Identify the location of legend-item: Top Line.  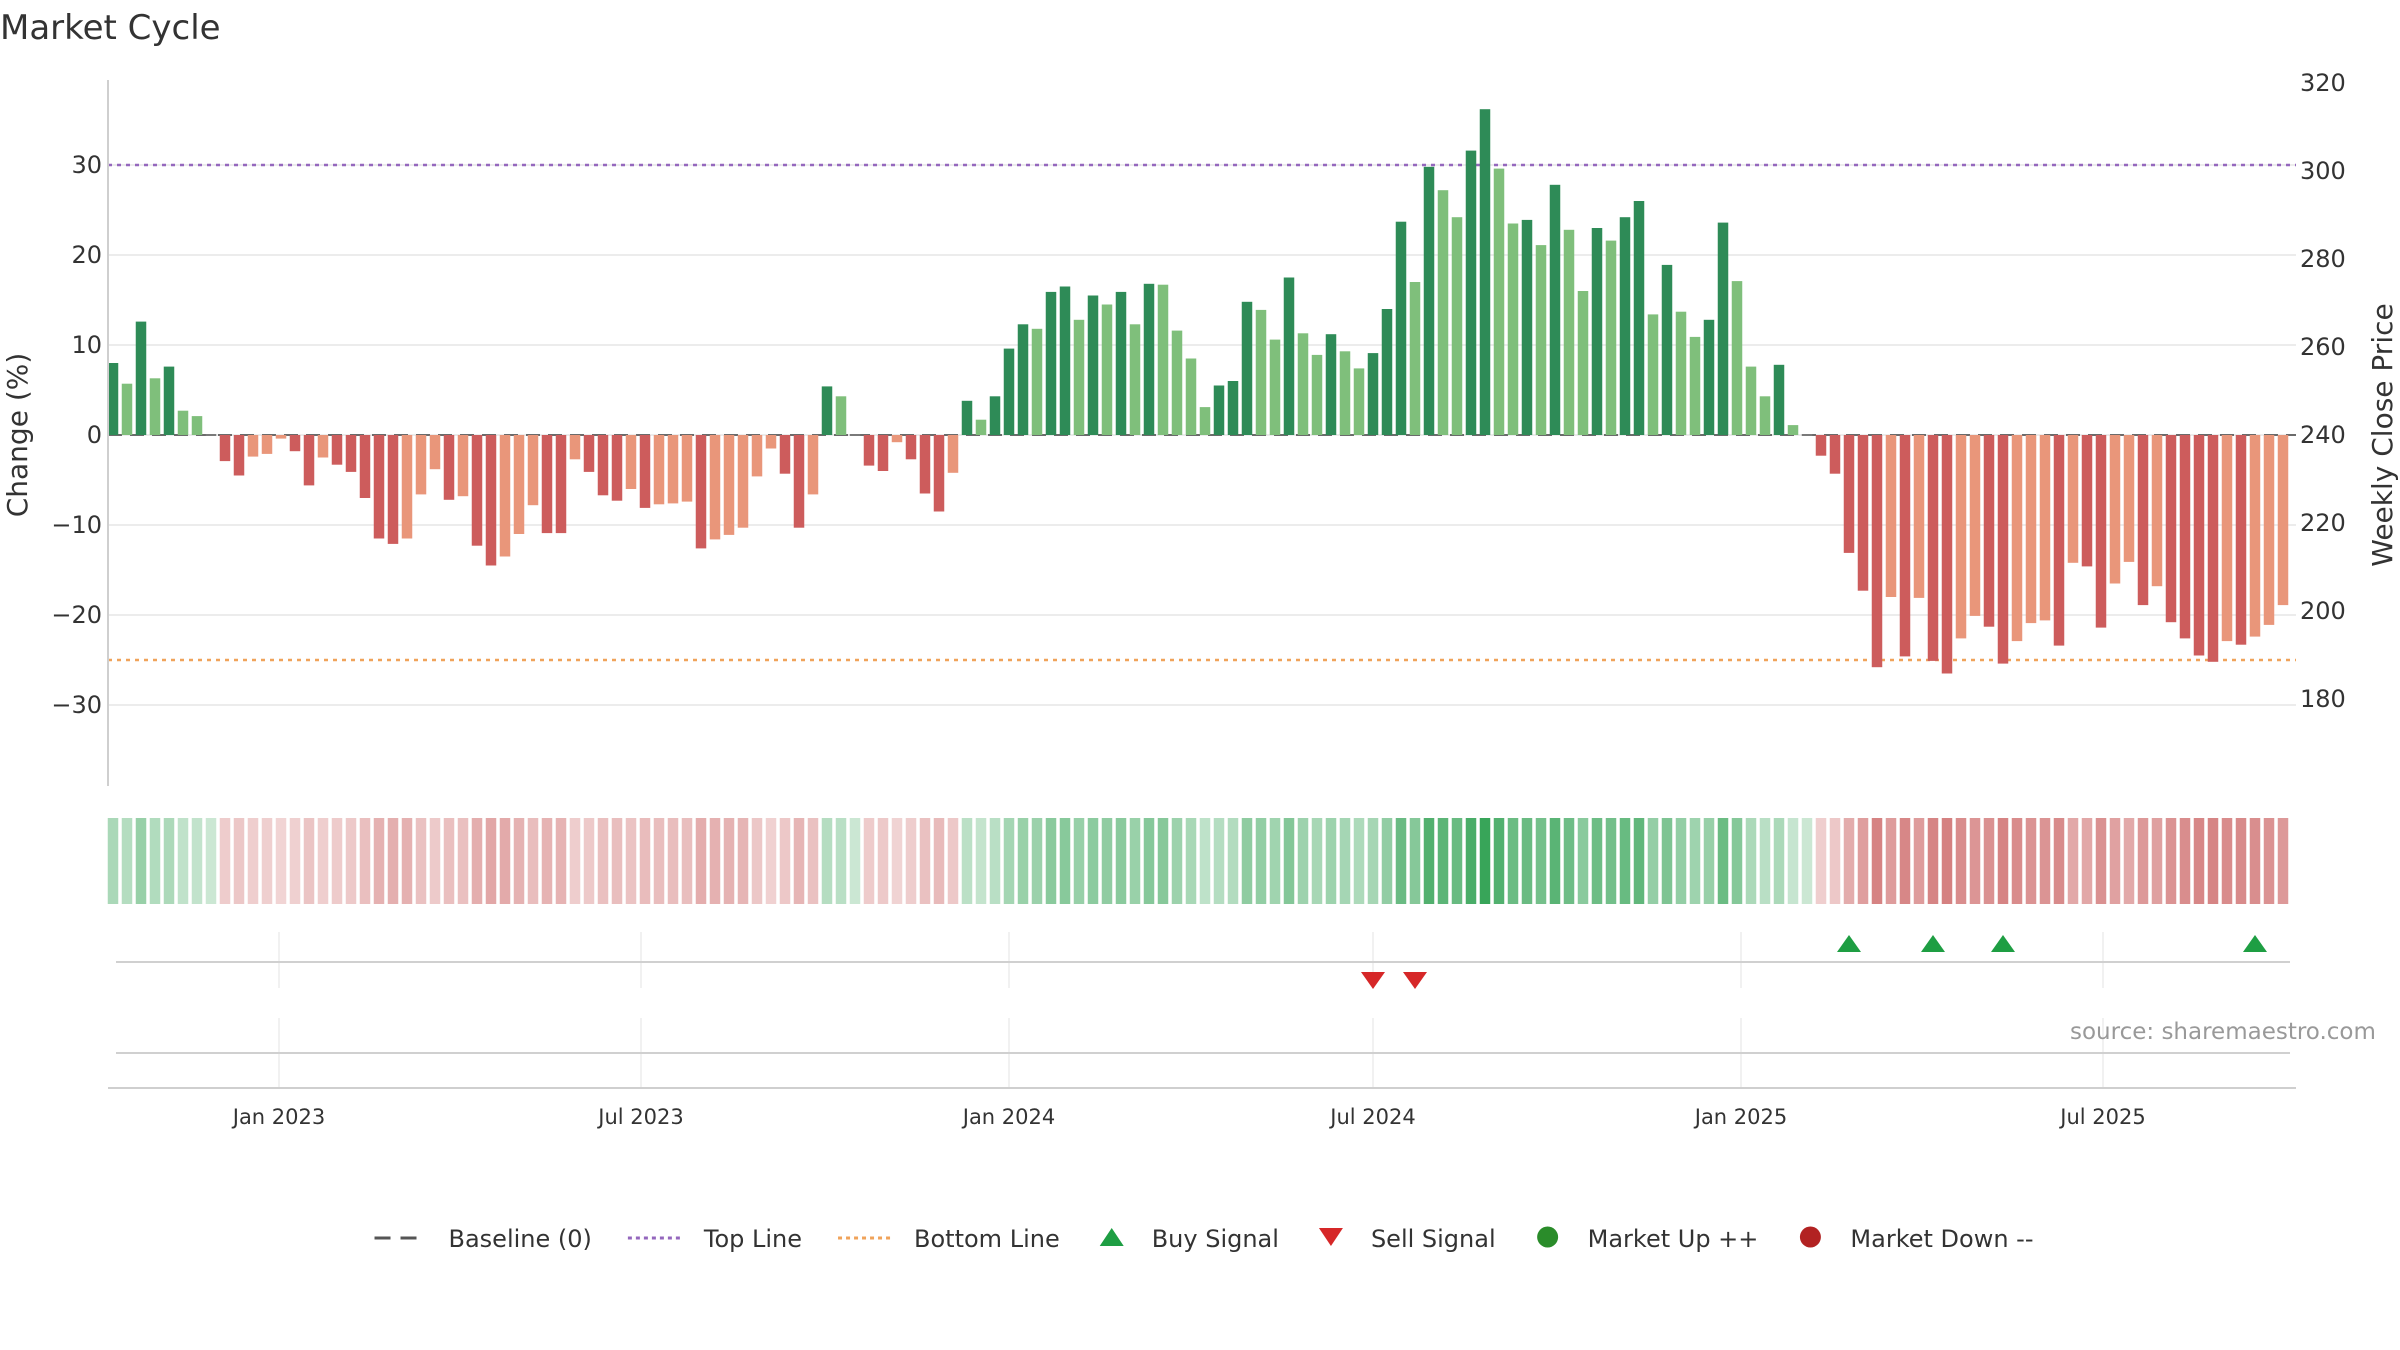
(714, 1239).